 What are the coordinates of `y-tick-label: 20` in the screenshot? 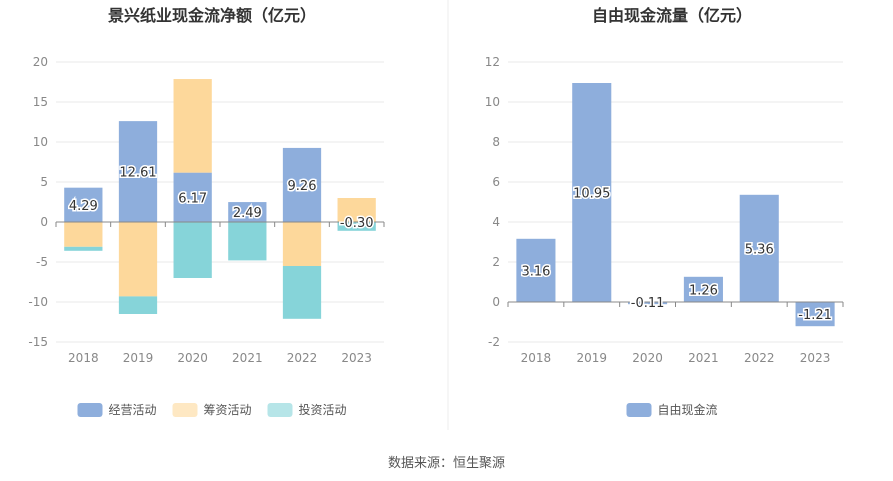 It's located at (40, 62).